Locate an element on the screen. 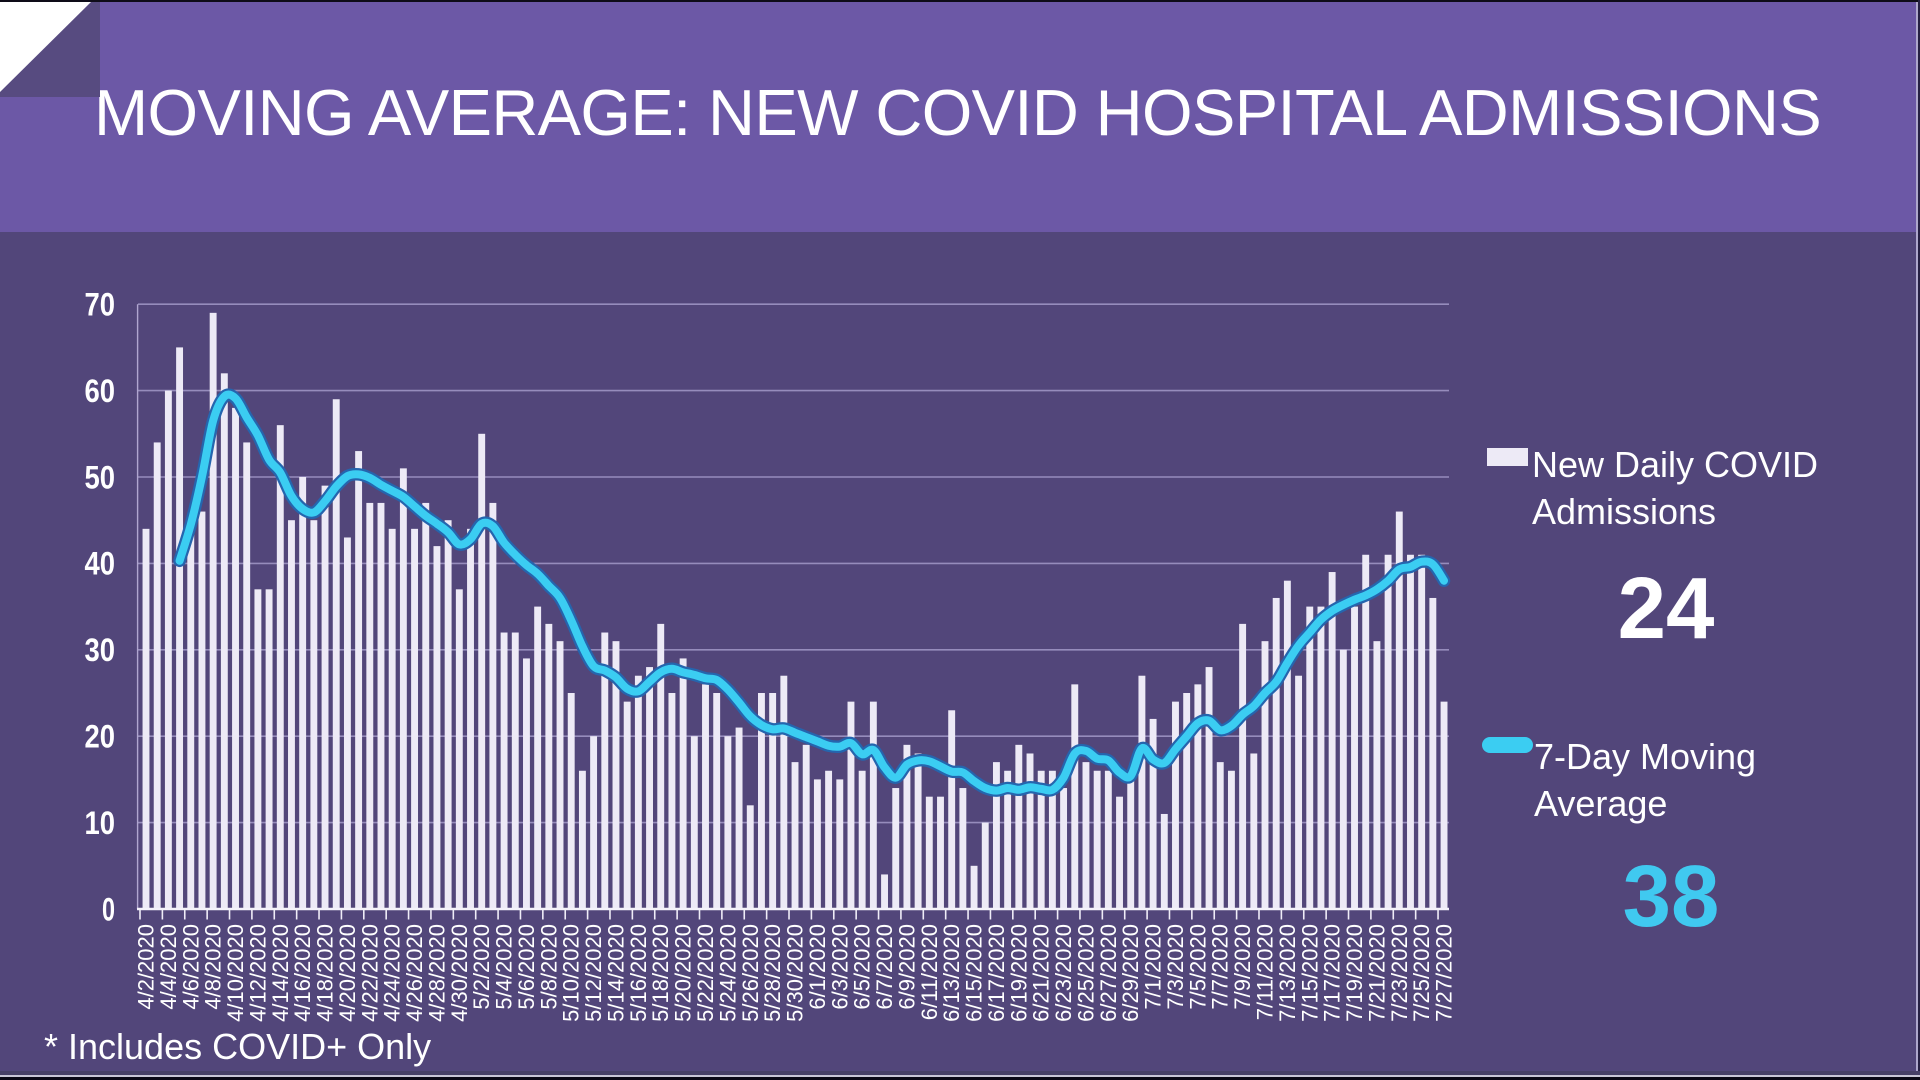  svg-text: 5/20/2020 is located at coordinates (683, 973).